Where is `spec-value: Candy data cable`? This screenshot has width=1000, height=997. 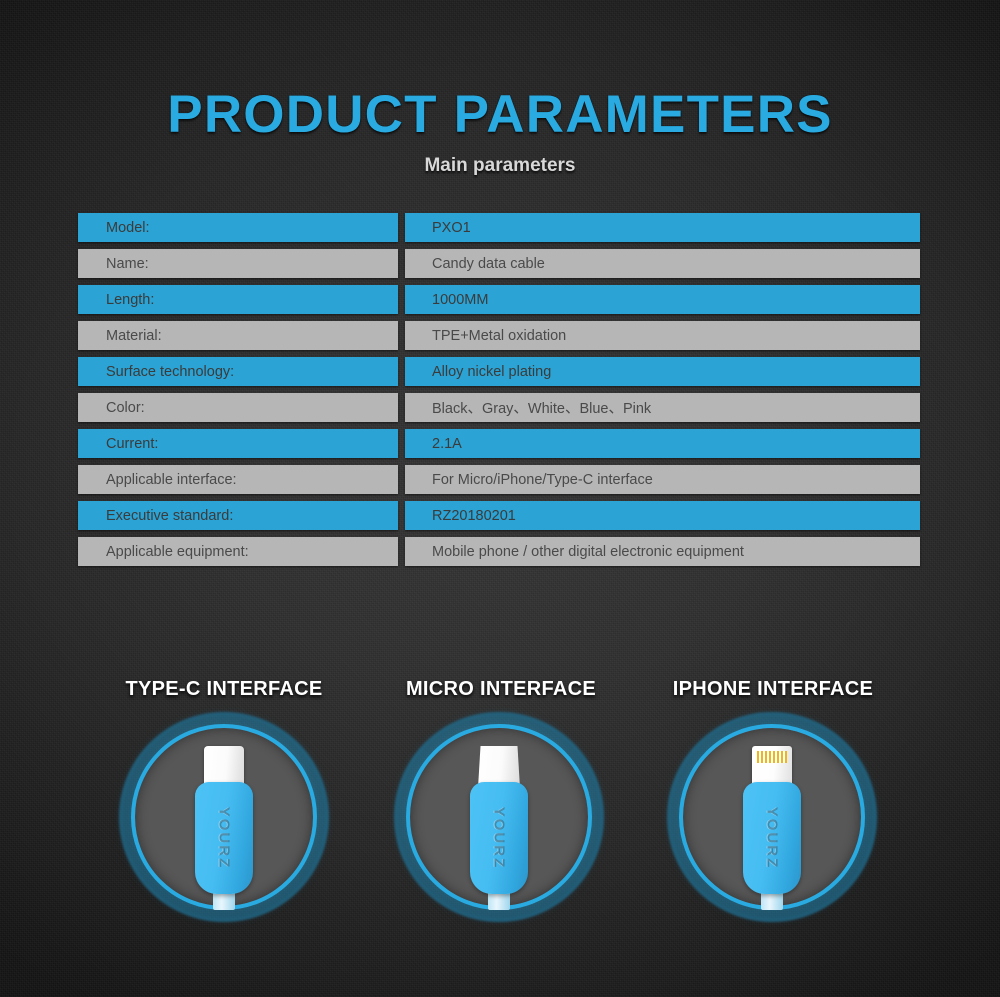 spec-value: Candy data cable is located at coordinates (662, 263).